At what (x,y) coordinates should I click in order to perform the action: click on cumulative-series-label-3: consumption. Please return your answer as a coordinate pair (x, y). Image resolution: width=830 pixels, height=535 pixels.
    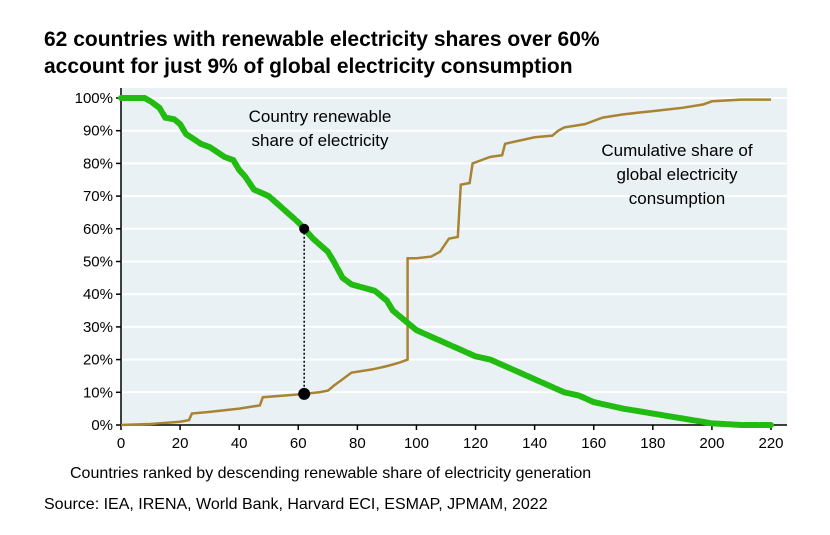
    Looking at the image, I should click on (677, 198).